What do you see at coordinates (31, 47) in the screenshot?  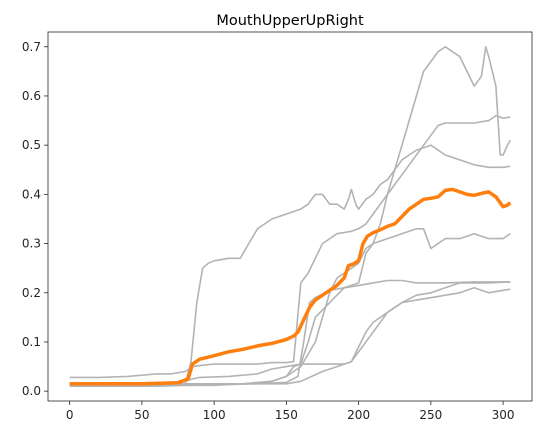 I see `y-tick-label: 0.7` at bounding box center [31, 47].